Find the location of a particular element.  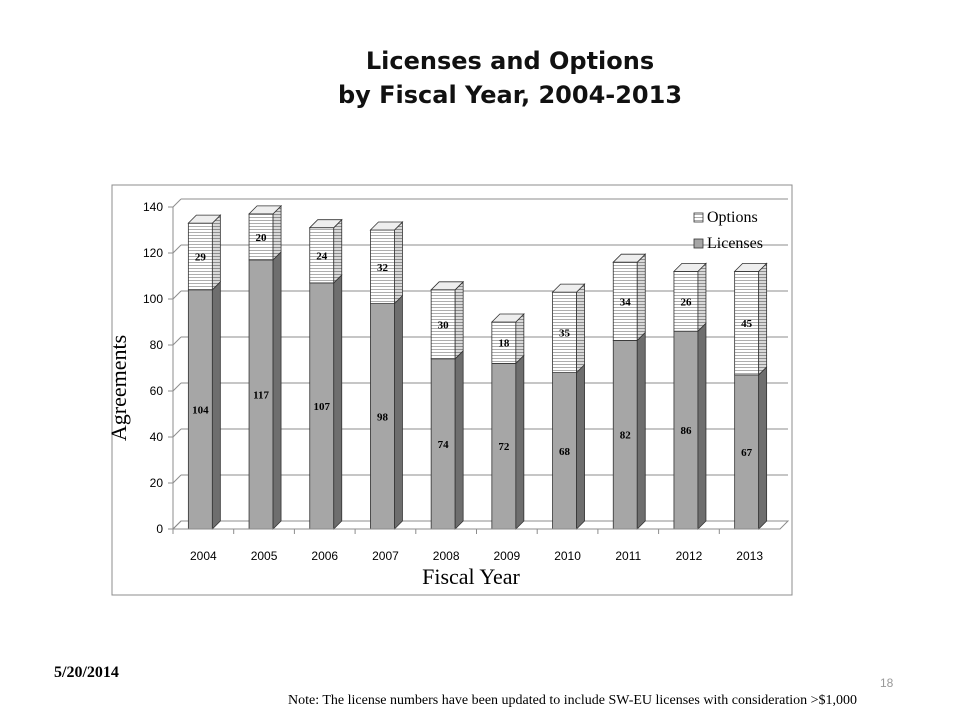

bar-licenses: 98 is located at coordinates (386, 412).